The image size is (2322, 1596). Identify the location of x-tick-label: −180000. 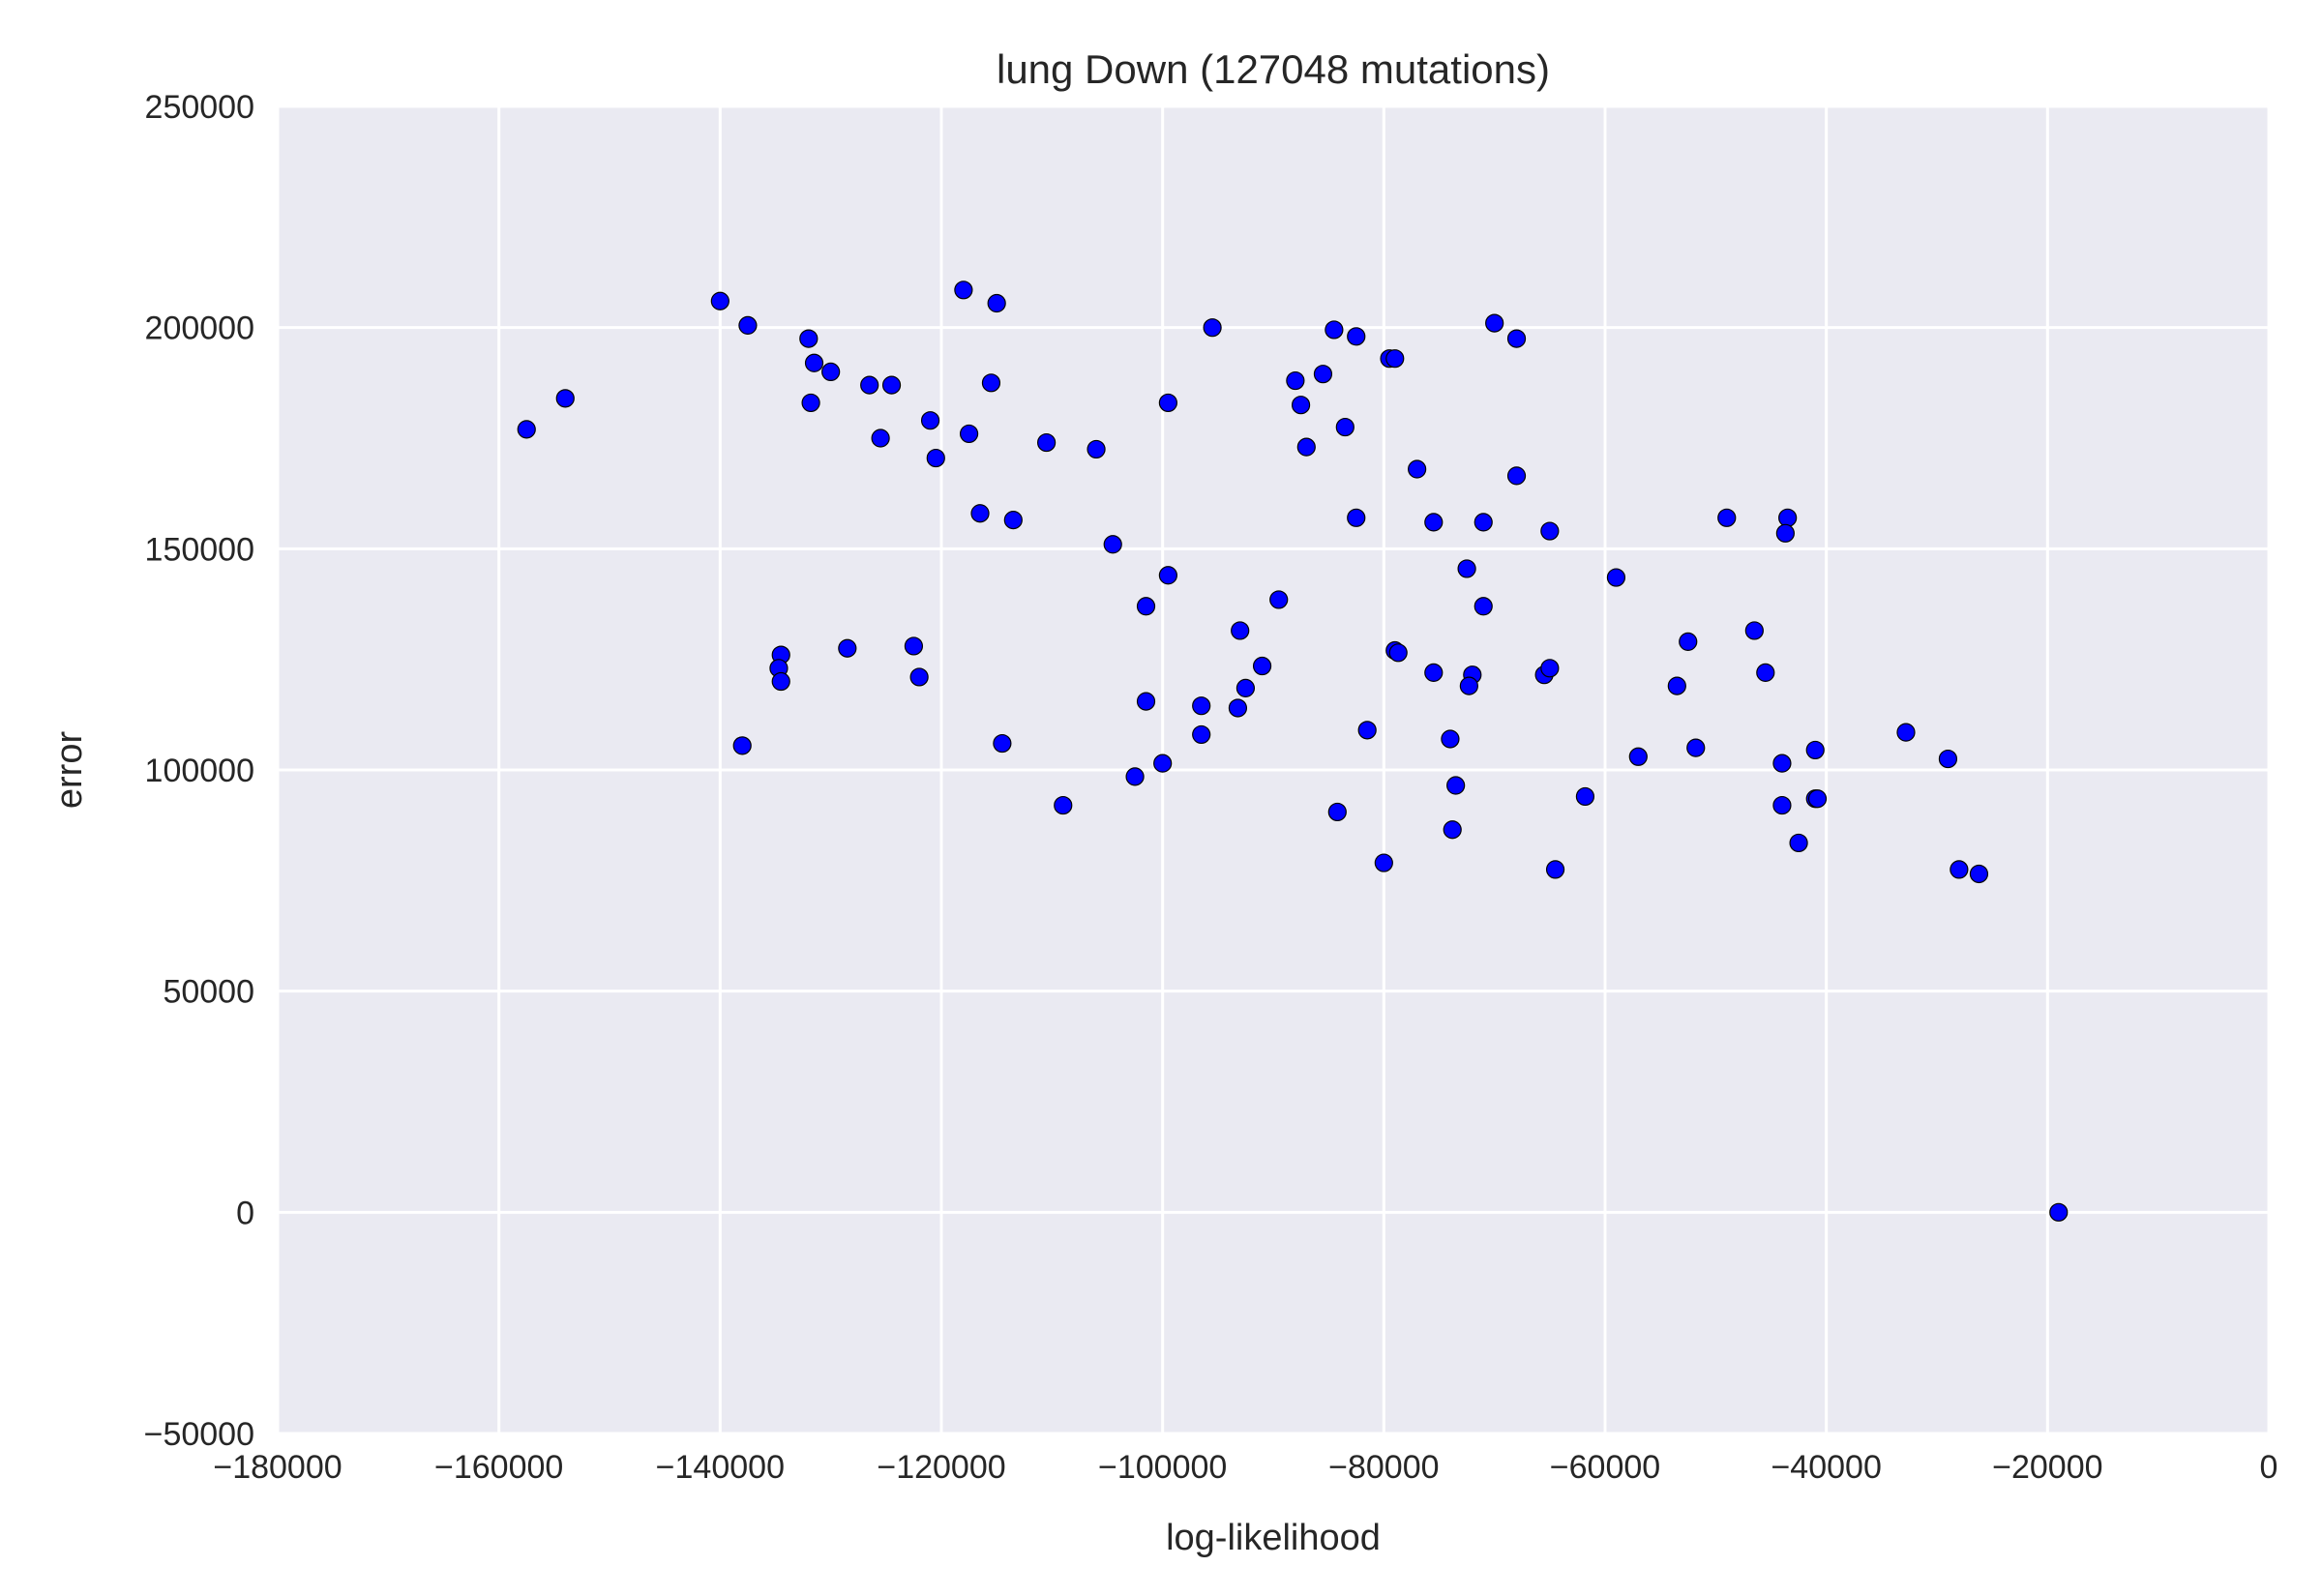
(277, 1467).